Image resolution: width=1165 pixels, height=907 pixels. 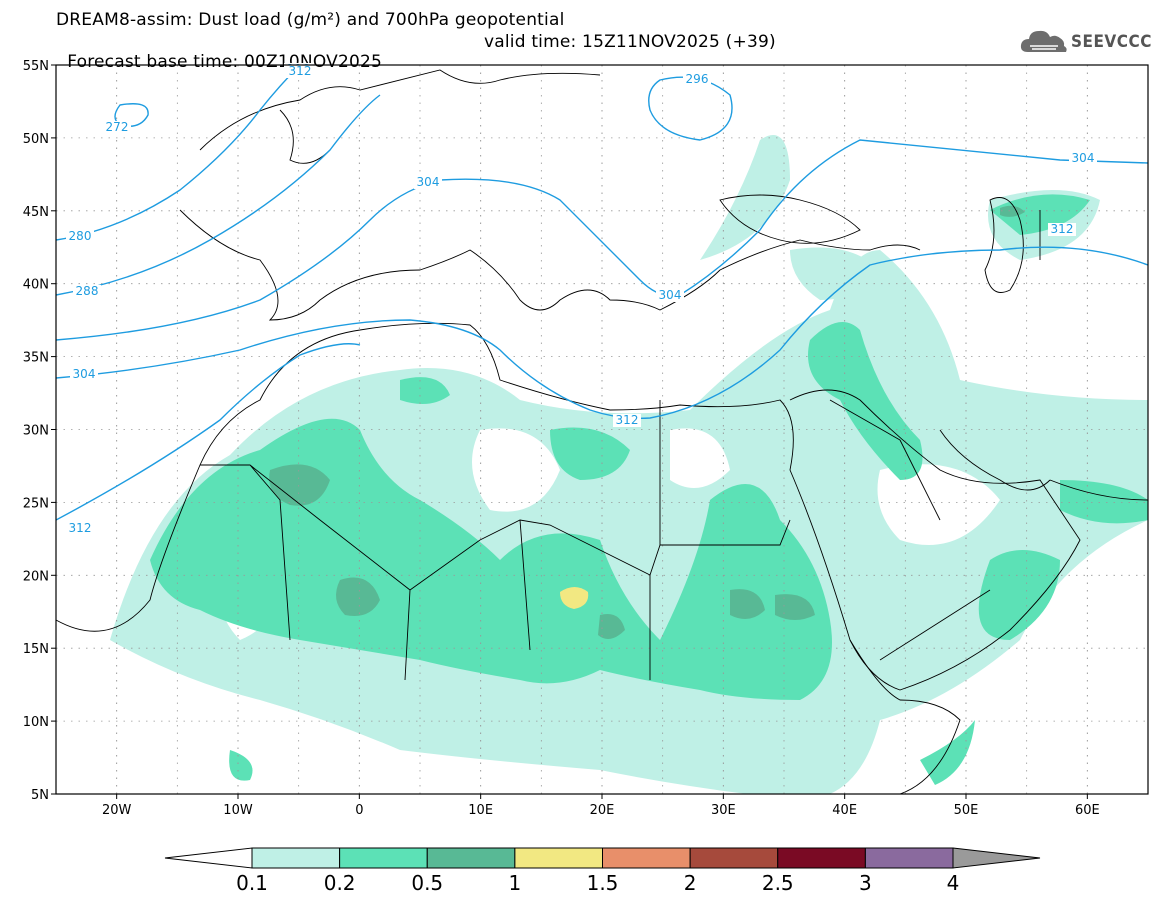 What do you see at coordinates (603, 883) in the screenshot?
I see `colorbar-label: 1.5` at bounding box center [603, 883].